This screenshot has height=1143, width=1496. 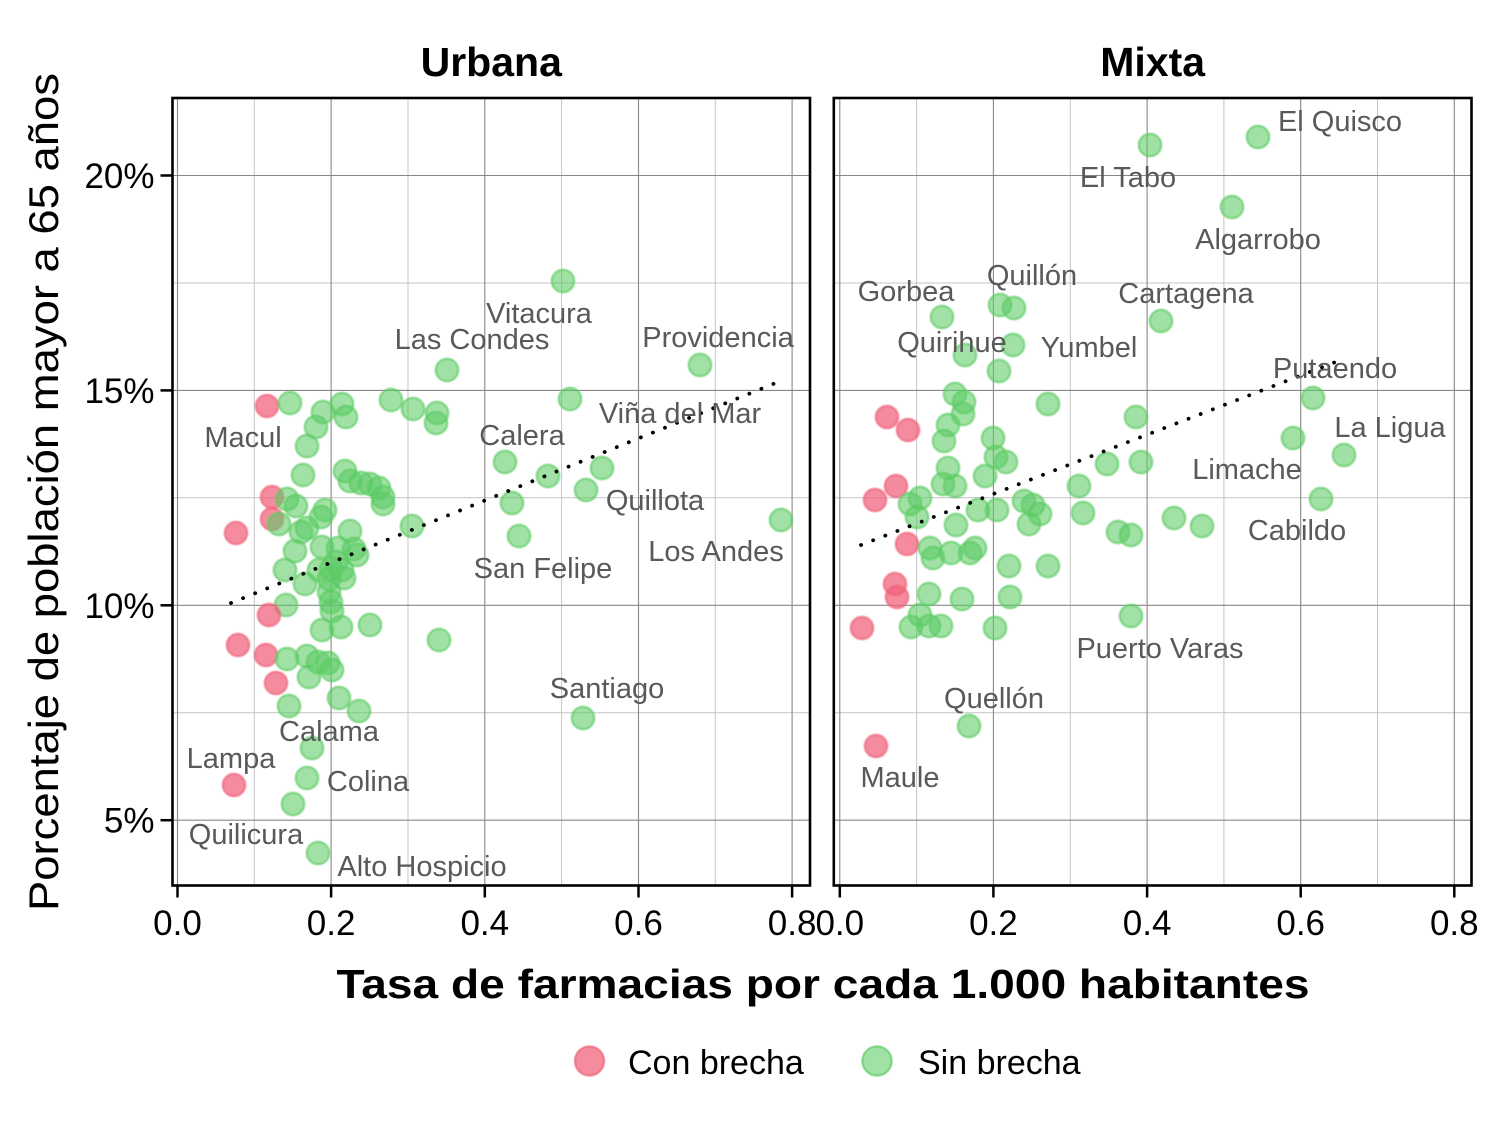 I want to click on svg-text: San Felipe, so click(x=543, y=569).